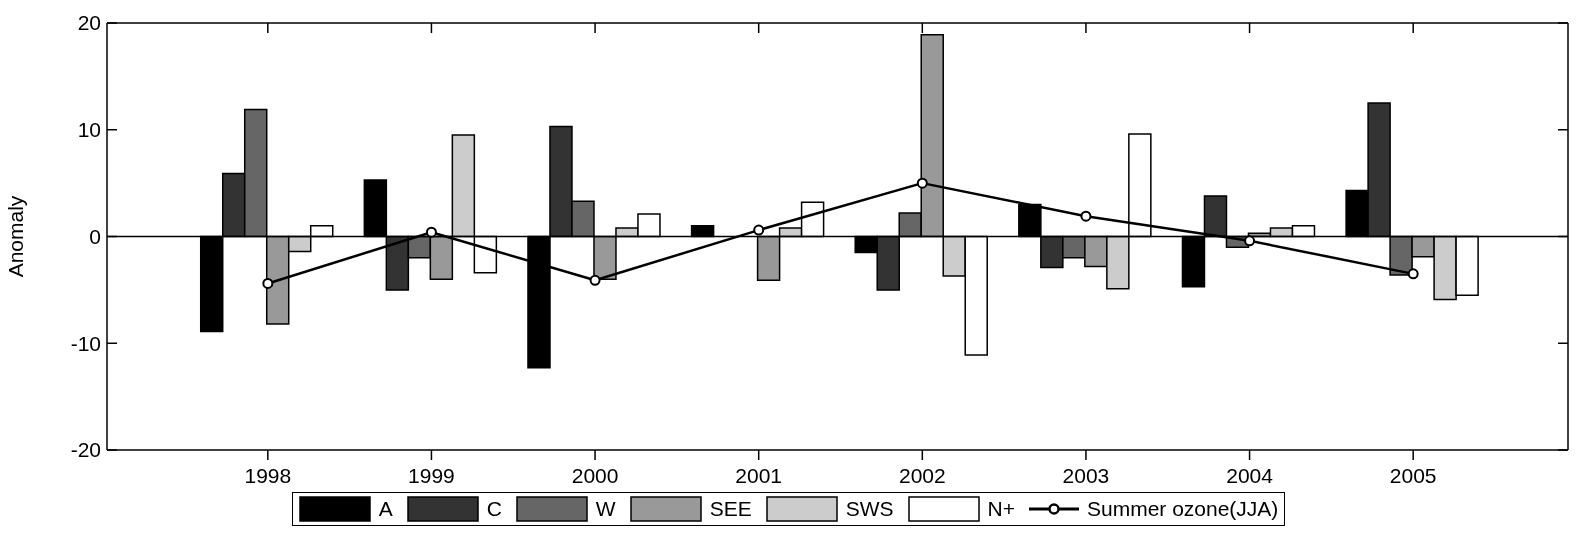 This screenshot has height=536, width=1586. I want to click on x-tick-label: 1998, so click(268, 475).